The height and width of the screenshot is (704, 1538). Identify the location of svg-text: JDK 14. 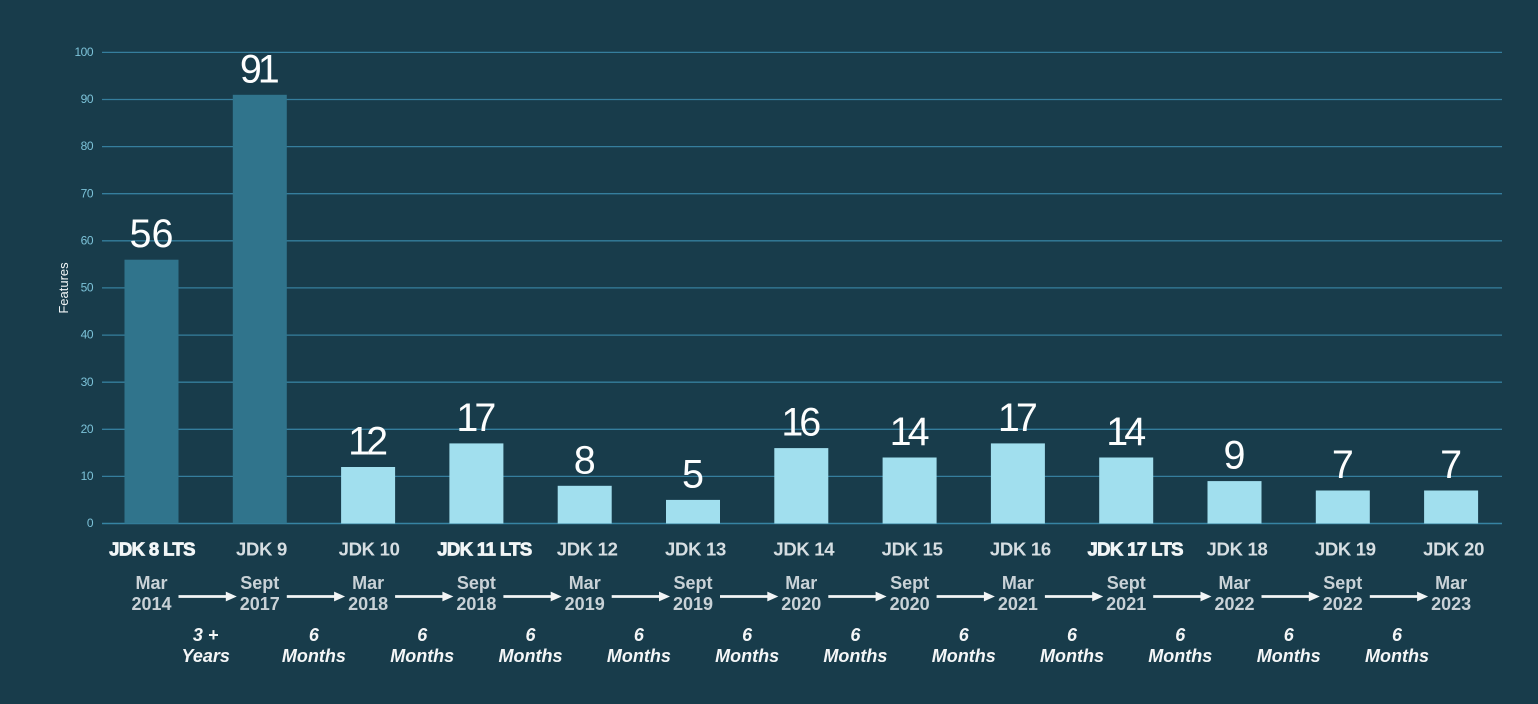
(804, 549).